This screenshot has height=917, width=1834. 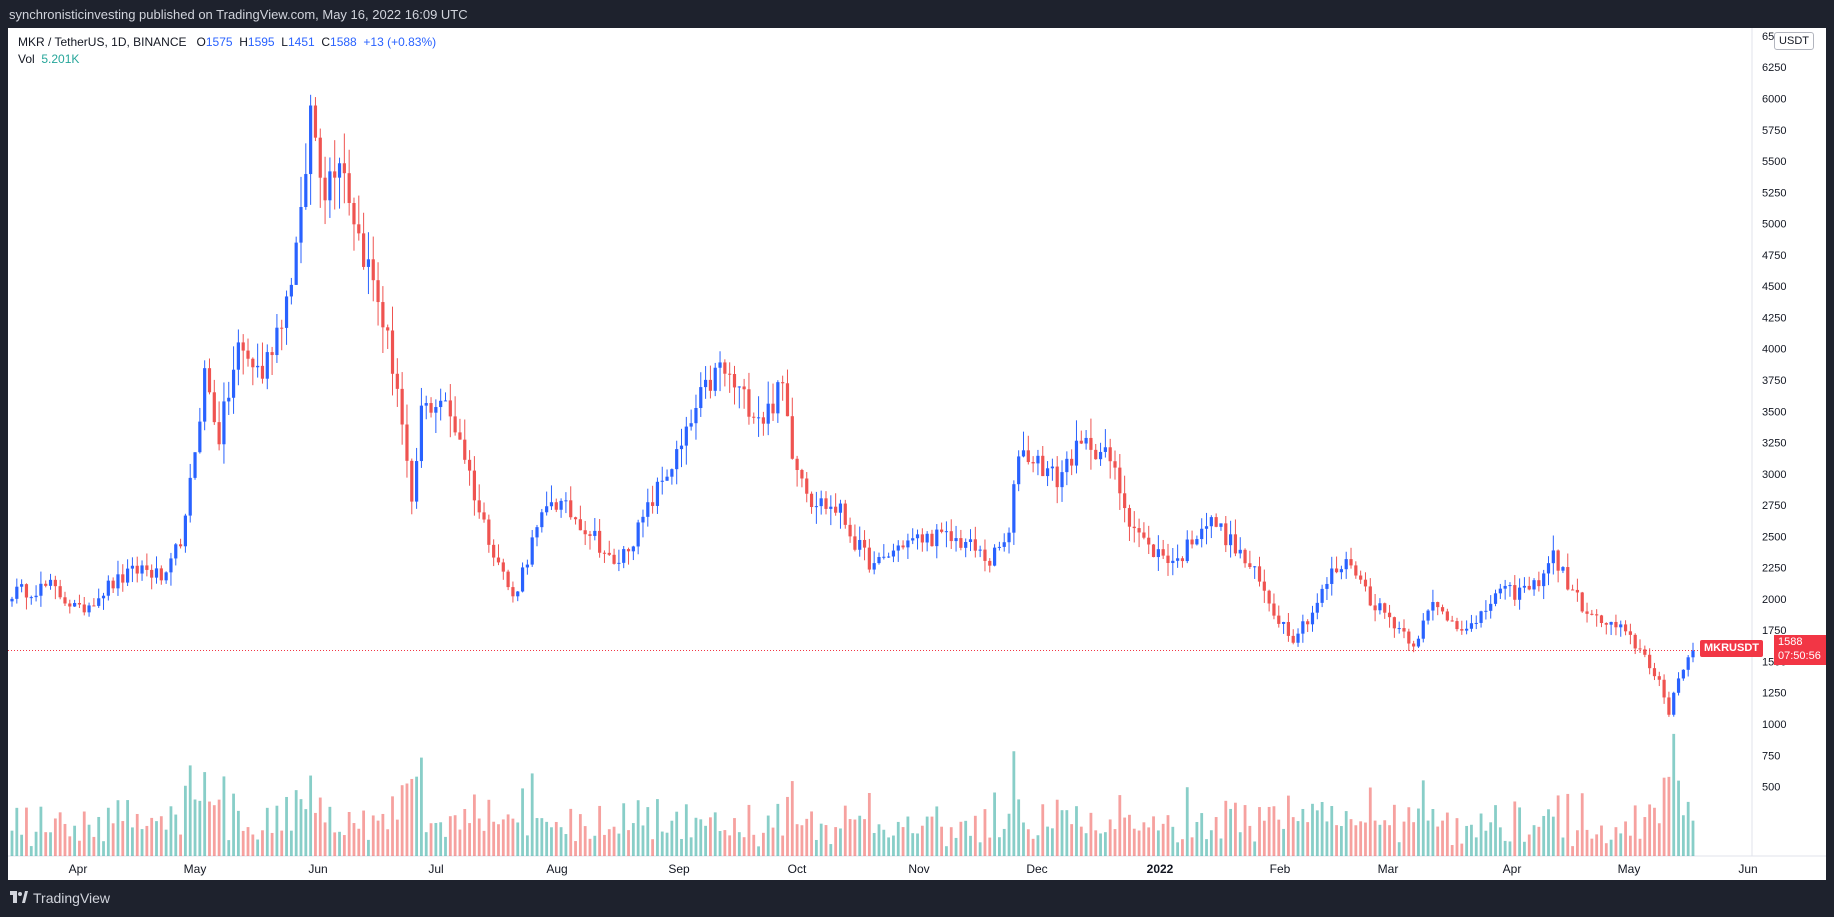 I want to click on symbol-line: MKR / TetherUS, 1D, BINANCE, so click(x=102, y=42).